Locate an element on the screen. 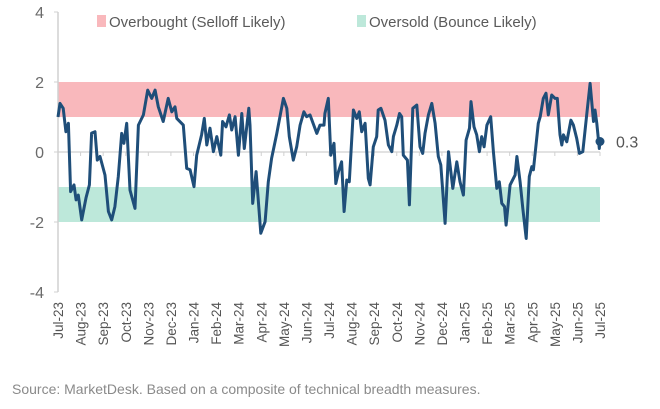 Image resolution: width=660 pixels, height=409 pixels. x-tick-label: Jul-24 is located at coordinates (329, 320).